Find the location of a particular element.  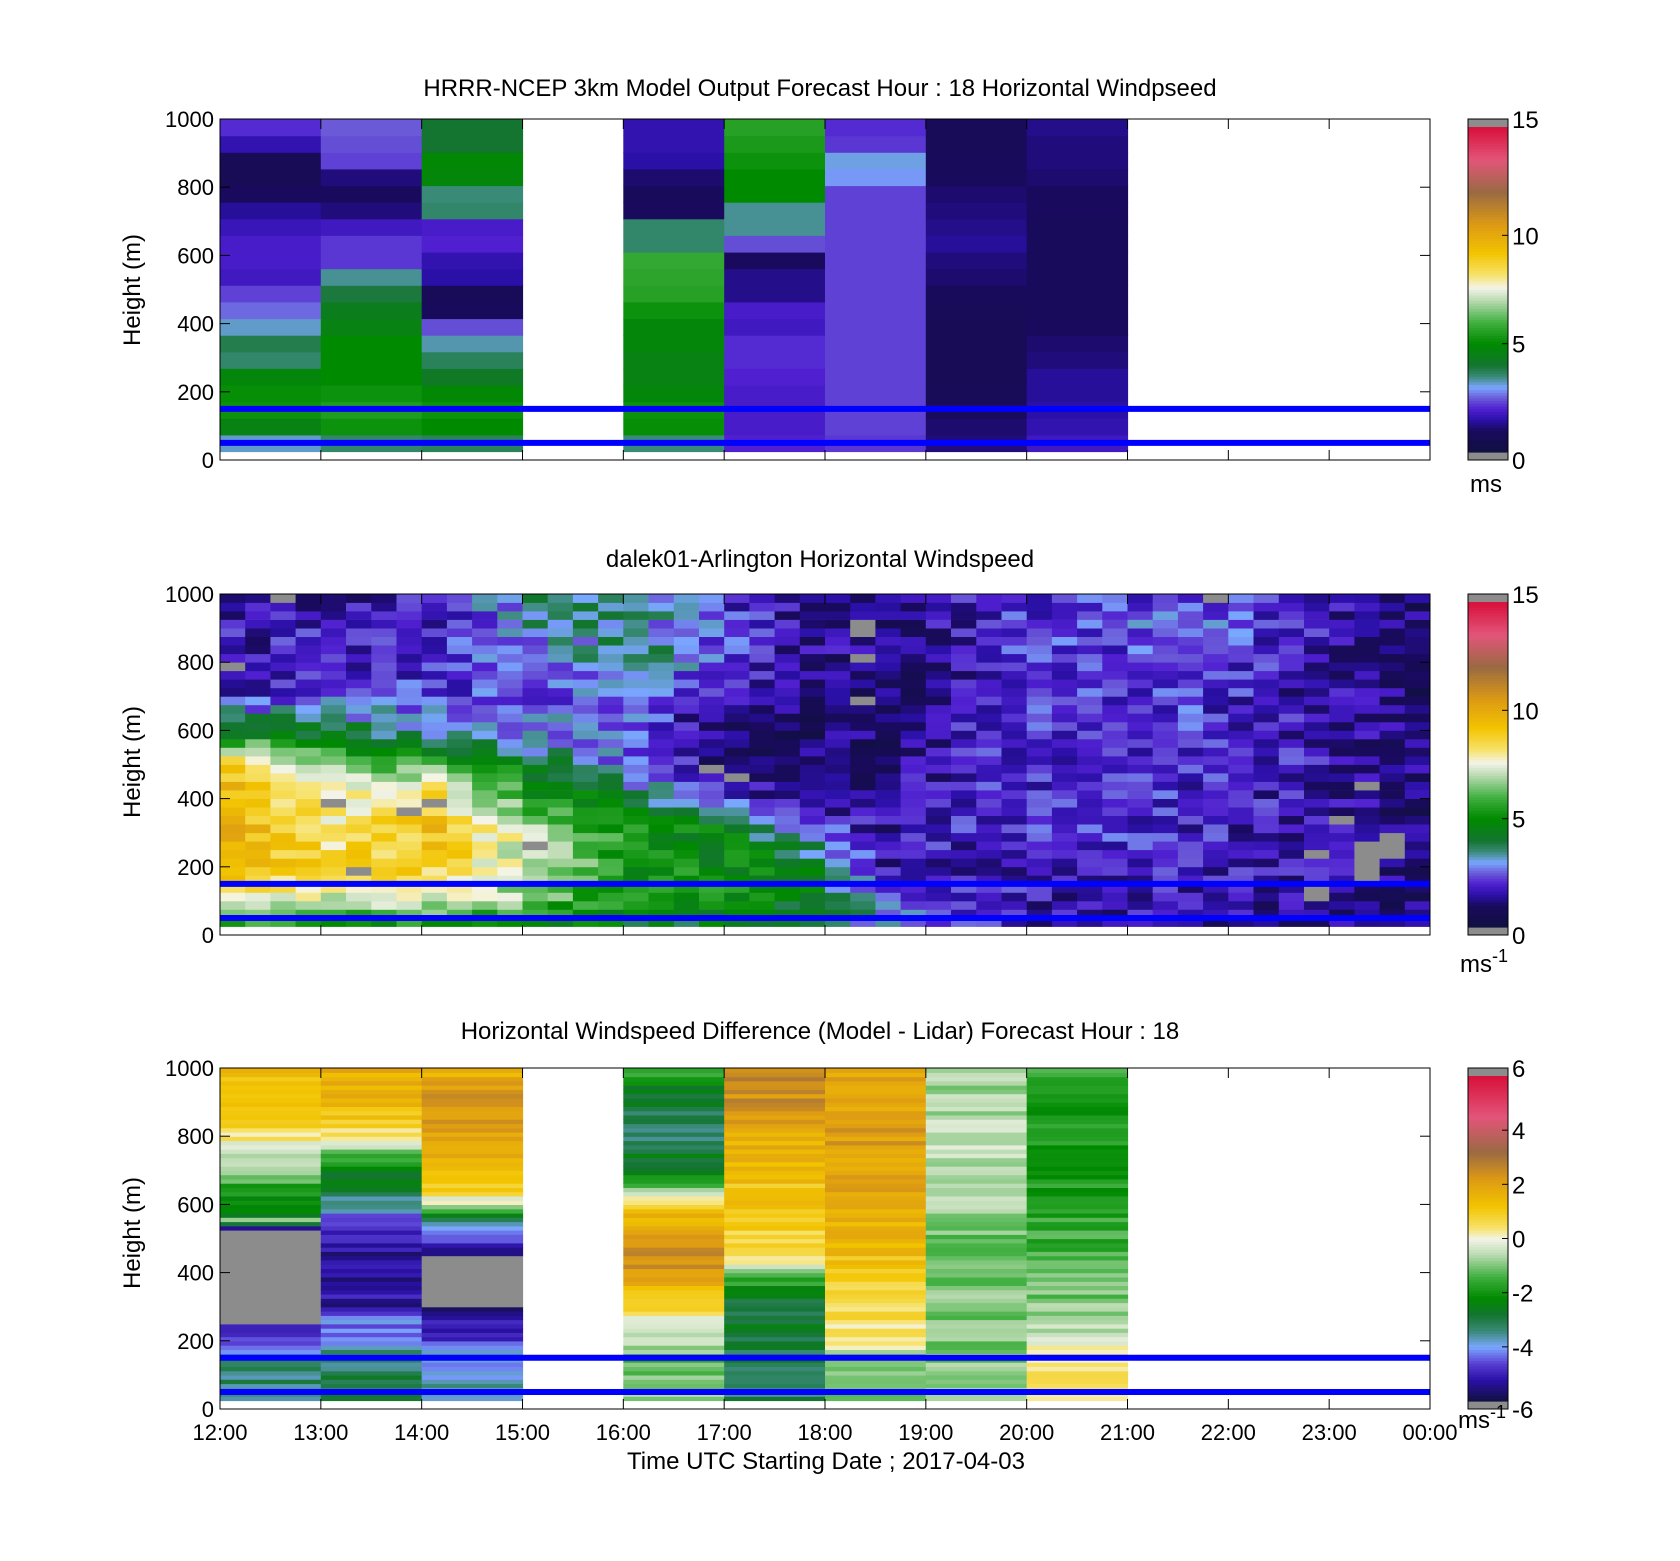

colorbar-unit: ms is located at coordinates (1486, 484).